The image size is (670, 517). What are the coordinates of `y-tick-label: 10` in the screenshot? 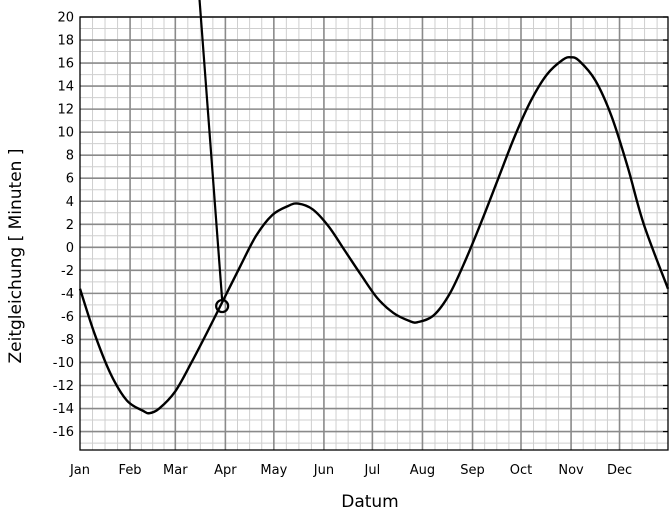 It's located at (65, 133).